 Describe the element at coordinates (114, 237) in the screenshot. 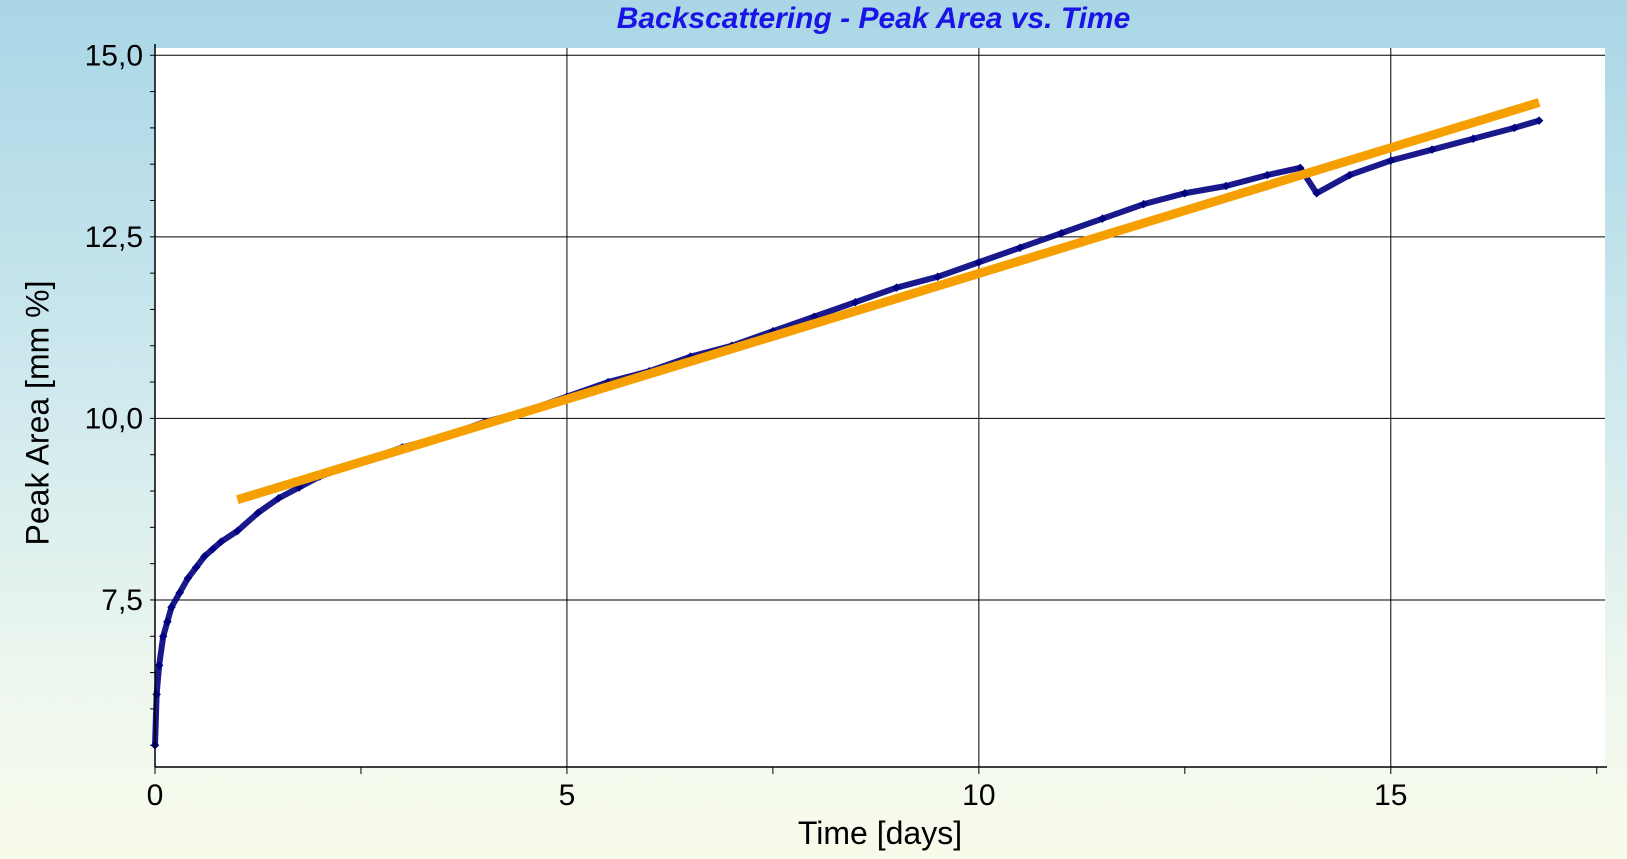

I see `y-tick-label: 12,5` at that location.